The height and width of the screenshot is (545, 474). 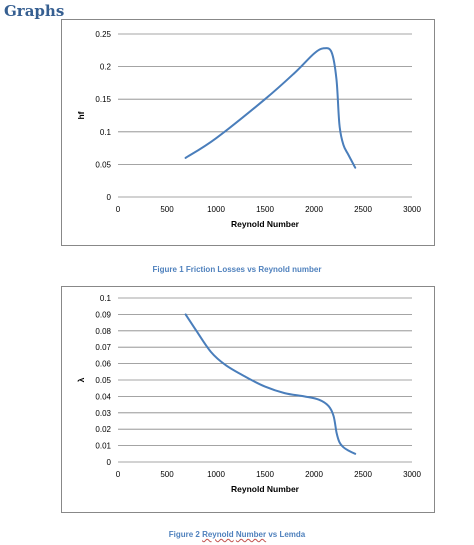 What do you see at coordinates (103, 446) in the screenshot?
I see `y-tick-label: 0.01` at bounding box center [103, 446].